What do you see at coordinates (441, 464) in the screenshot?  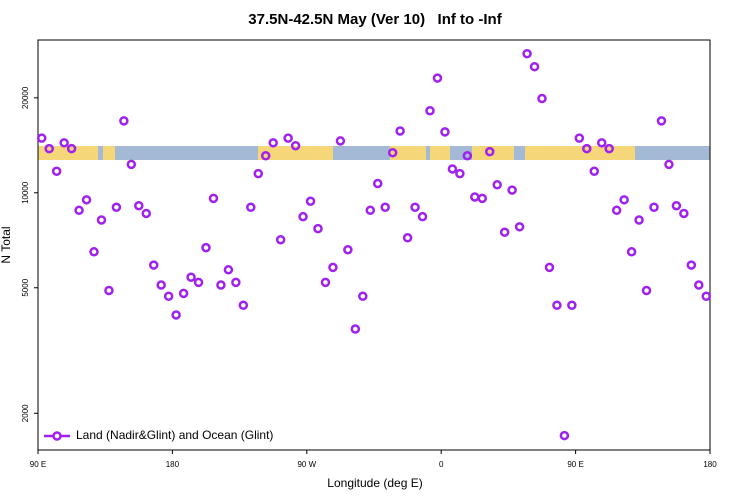 I see `x-tick-label: 0` at bounding box center [441, 464].